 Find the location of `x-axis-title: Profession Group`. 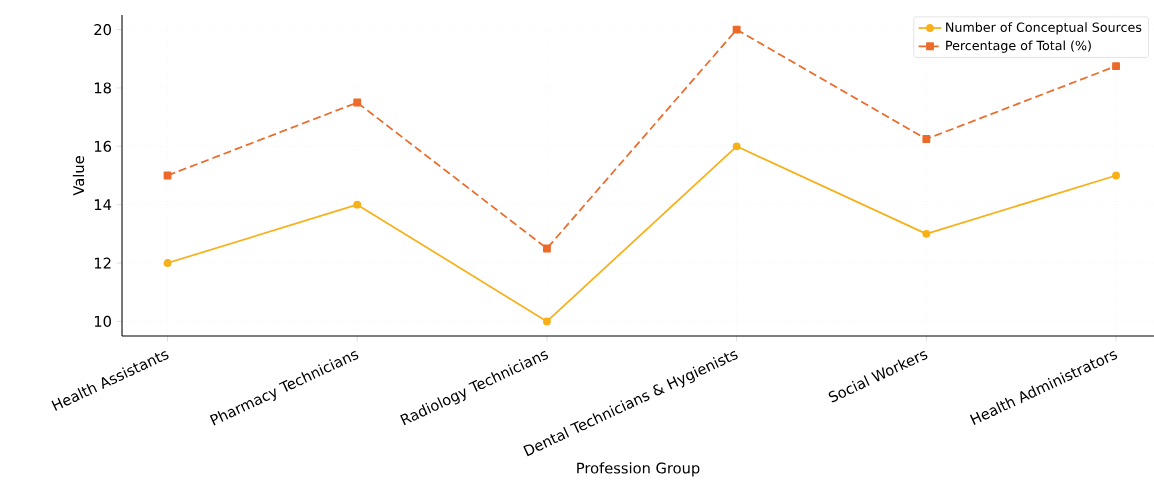

x-axis-title: Profession Group is located at coordinates (638, 469).